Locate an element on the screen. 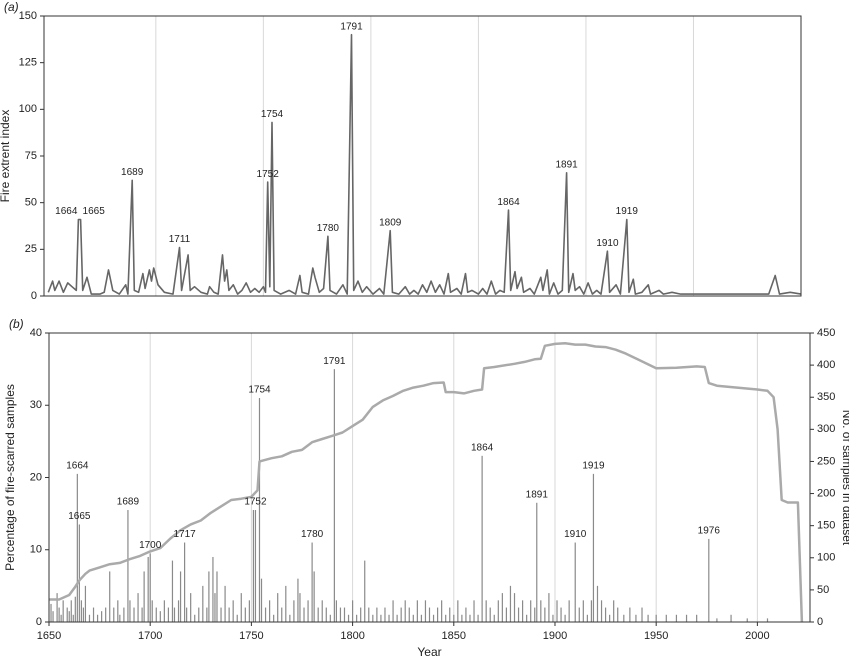  y-tick-label: 125 is located at coordinates (28, 63).